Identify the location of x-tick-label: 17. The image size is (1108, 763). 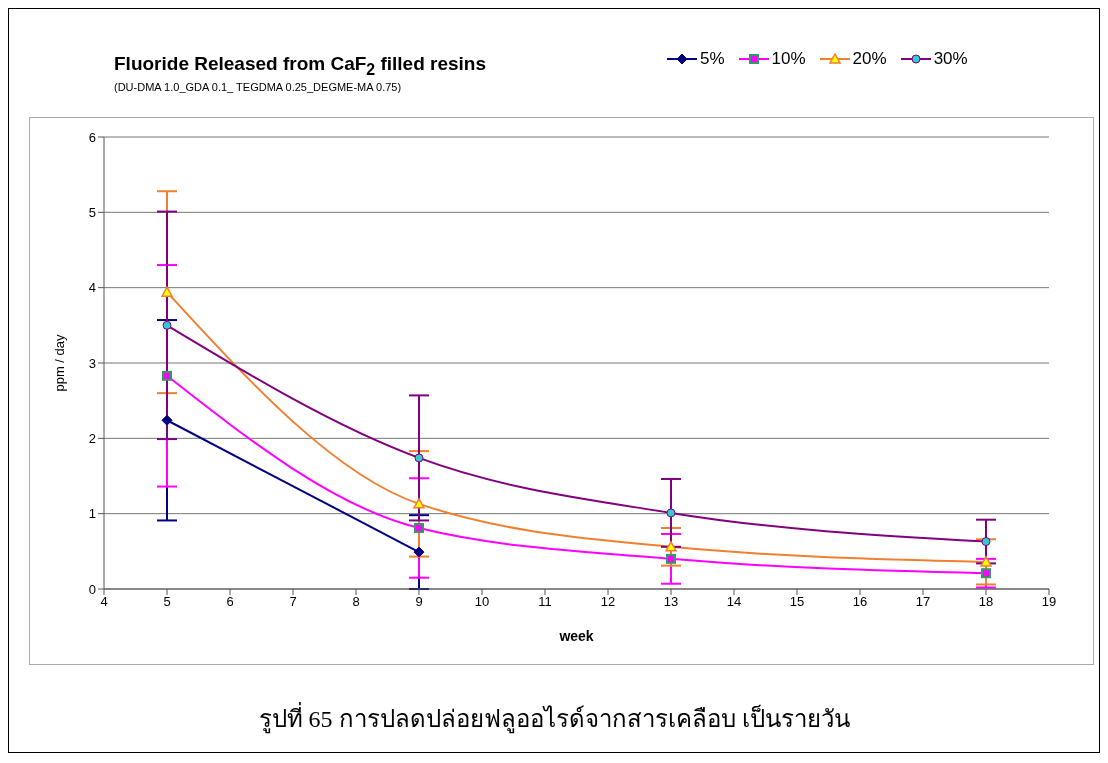
(923, 602).